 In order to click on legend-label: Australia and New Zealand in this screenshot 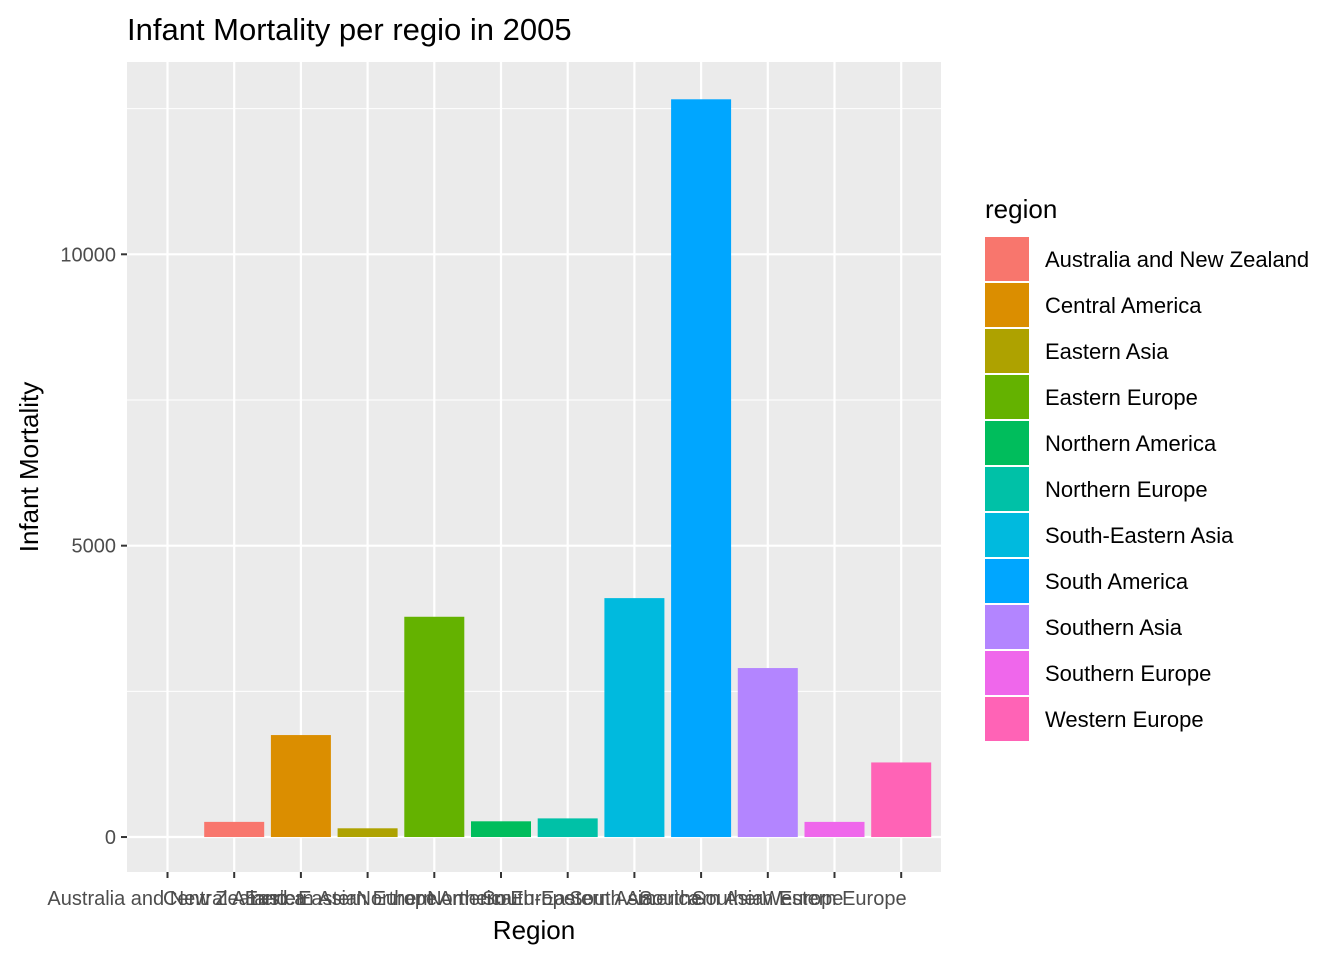, I will do `click(1177, 259)`.